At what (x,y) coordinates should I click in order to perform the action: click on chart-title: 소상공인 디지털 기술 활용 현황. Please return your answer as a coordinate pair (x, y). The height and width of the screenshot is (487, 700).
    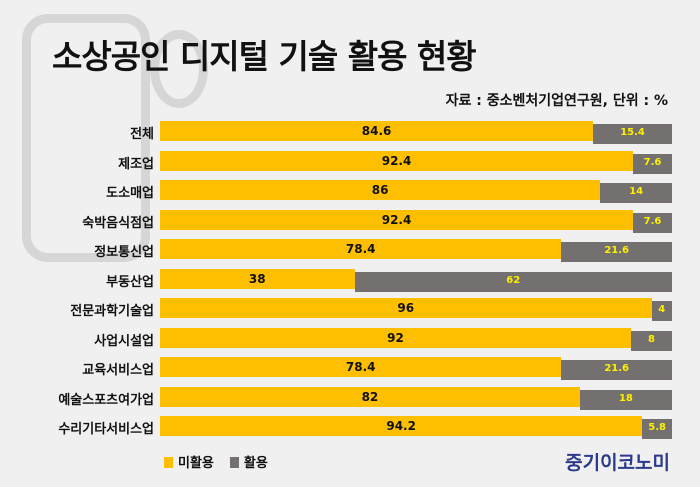
    Looking at the image, I should click on (264, 56).